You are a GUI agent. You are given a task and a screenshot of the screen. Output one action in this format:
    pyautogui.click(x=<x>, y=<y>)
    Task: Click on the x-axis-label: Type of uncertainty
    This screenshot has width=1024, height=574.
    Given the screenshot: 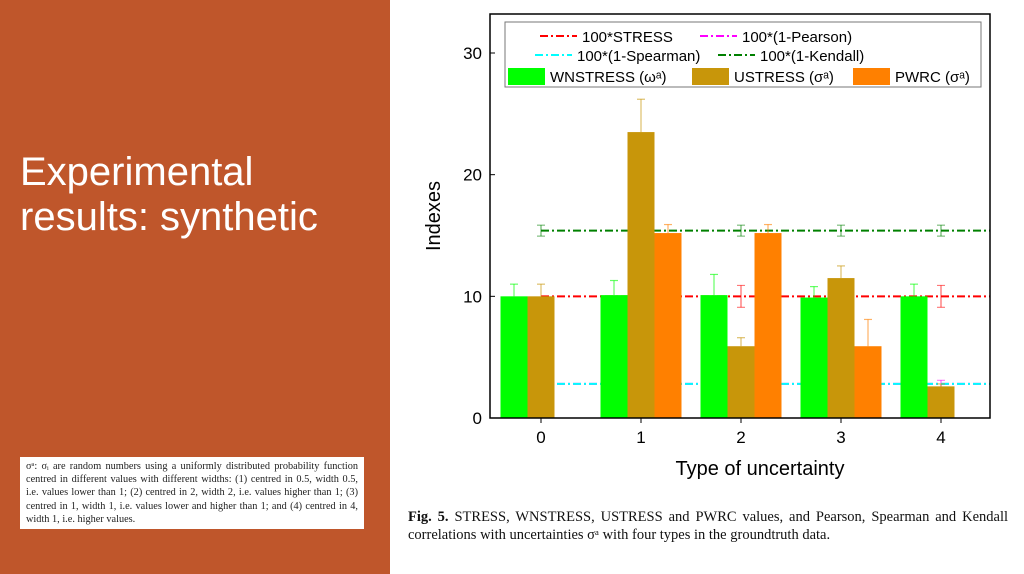 What is the action you would take?
    pyautogui.click(x=760, y=469)
    